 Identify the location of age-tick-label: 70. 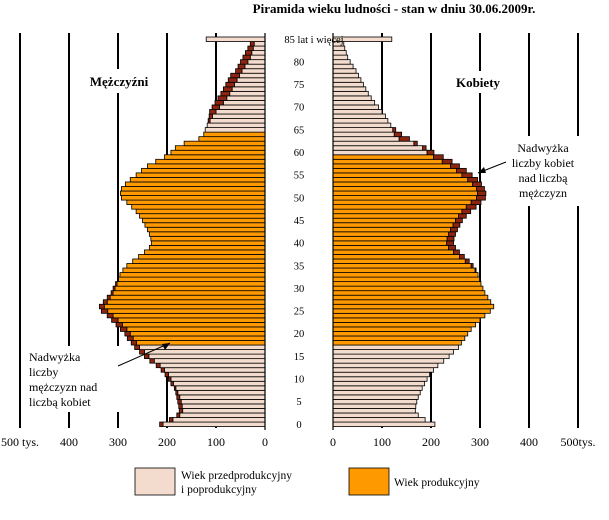
(299, 108).